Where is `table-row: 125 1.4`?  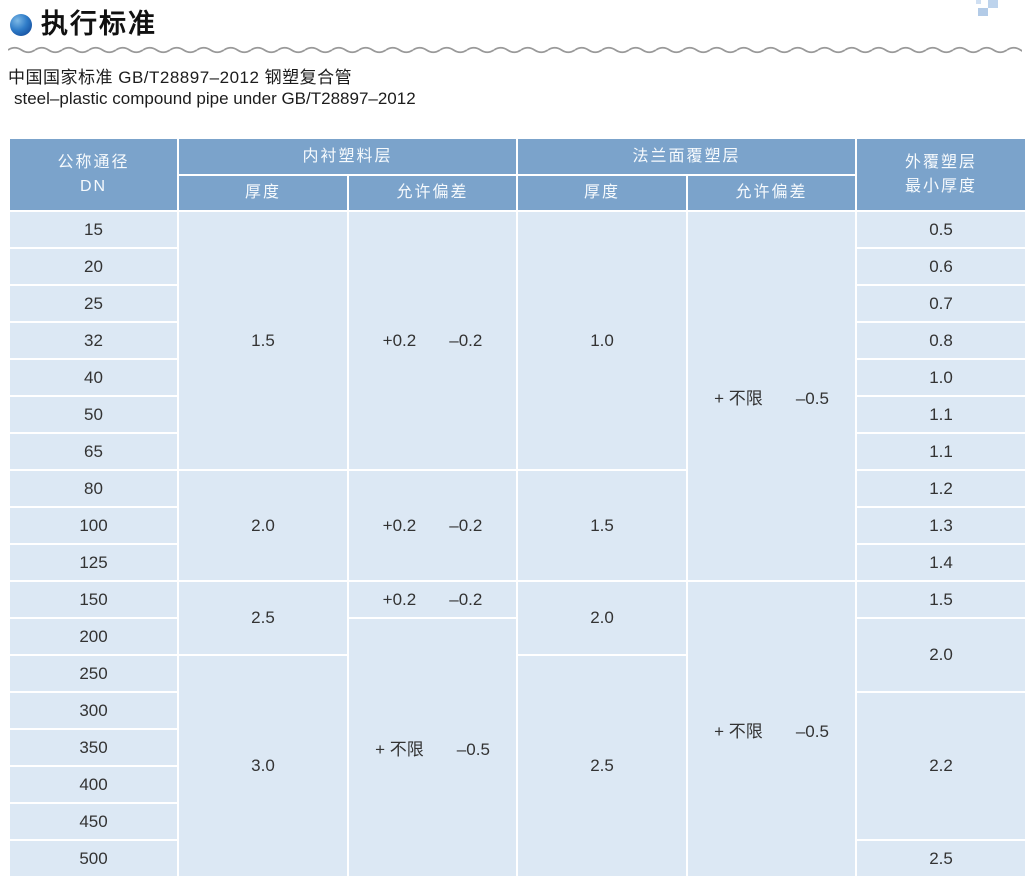
table-row: 125 1.4 is located at coordinates (516, 562).